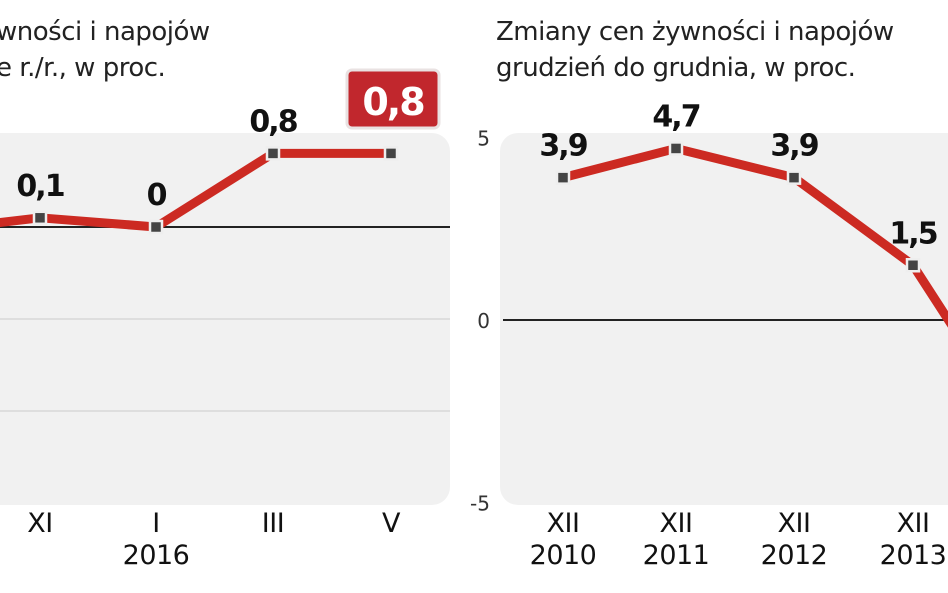 This screenshot has width=948, height=593. What do you see at coordinates (563, 555) in the screenshot?
I see `right-x-sub-label: 2010` at bounding box center [563, 555].